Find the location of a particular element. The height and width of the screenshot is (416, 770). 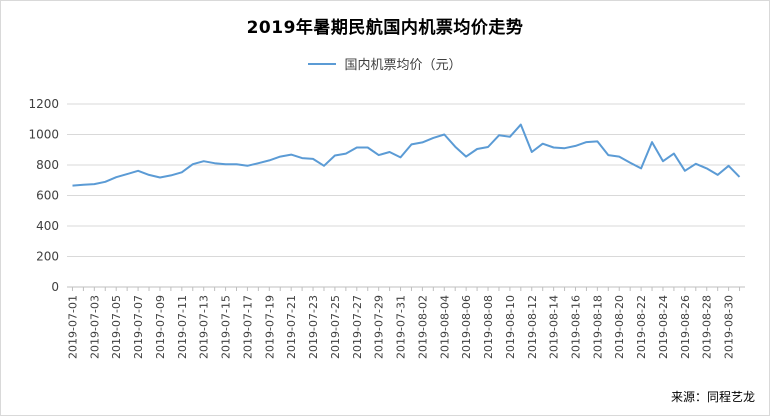

y-tick-label: 200 is located at coordinates (47, 257).